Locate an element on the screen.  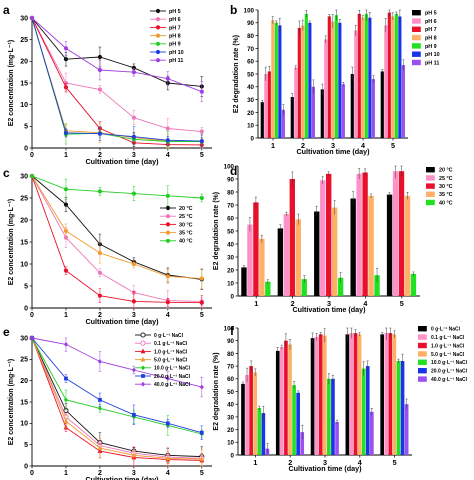
legend-label: 1.0 g·L⁻¹ NaCl is located at coordinates (448, 346).